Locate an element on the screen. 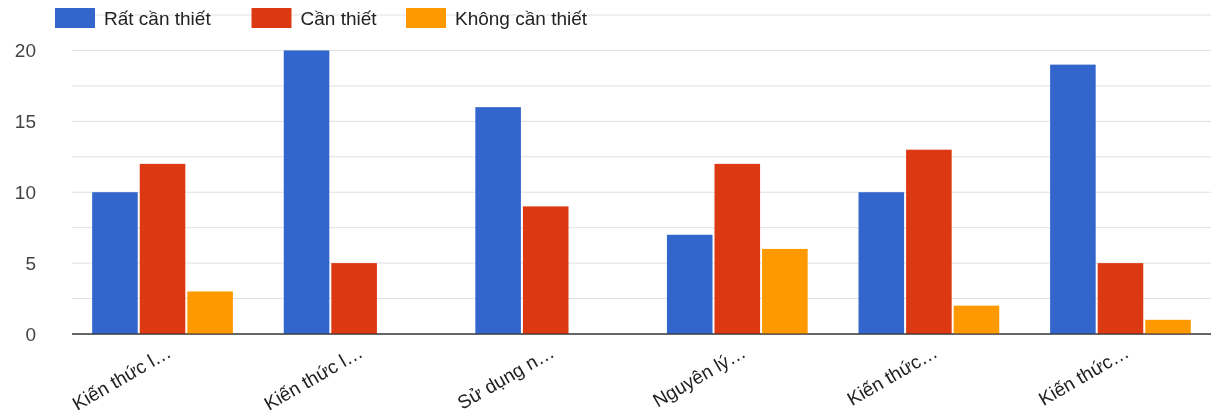  y-tick-label: 10 is located at coordinates (25, 192).